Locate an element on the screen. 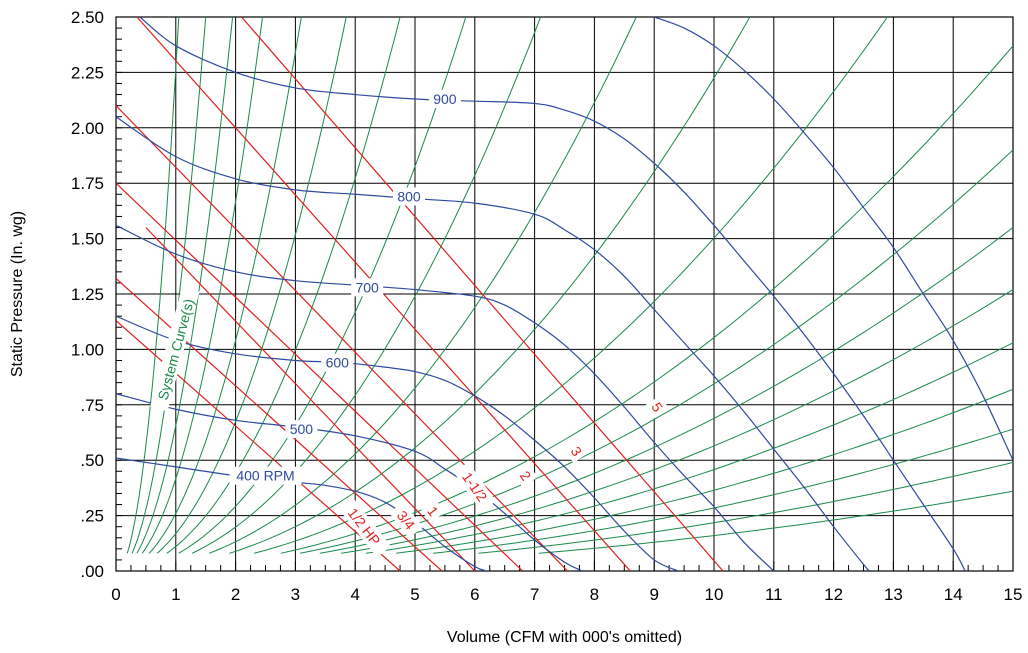 This screenshot has width=1028, height=653. rpm-label: 900 is located at coordinates (445, 99).